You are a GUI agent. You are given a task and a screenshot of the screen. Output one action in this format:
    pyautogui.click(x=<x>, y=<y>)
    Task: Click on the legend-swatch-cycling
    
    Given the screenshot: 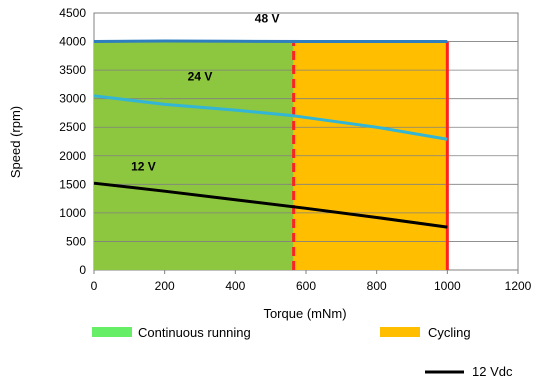 What is the action you would take?
    pyautogui.click(x=400, y=332)
    